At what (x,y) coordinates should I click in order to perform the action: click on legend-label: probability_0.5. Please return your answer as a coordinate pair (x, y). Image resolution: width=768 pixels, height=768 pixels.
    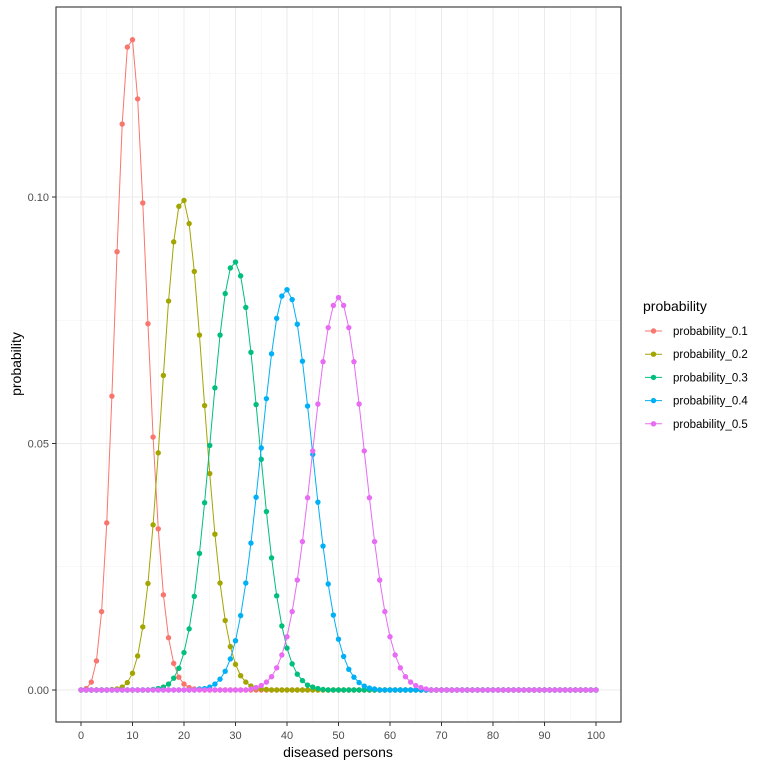
    Looking at the image, I should click on (710, 425).